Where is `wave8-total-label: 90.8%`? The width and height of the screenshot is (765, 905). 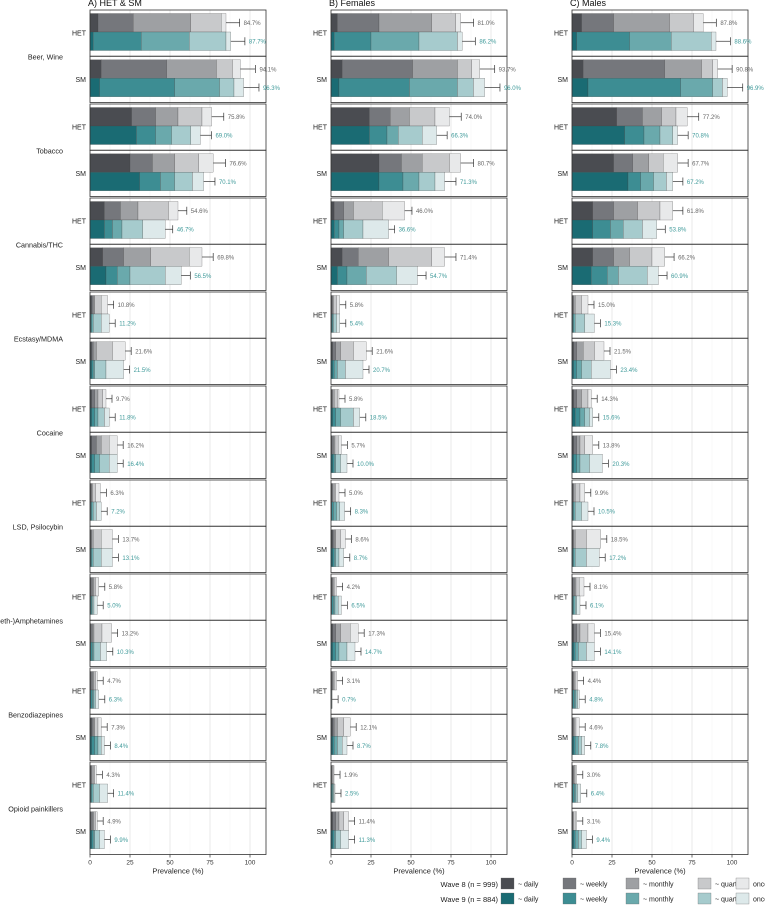
wave8-total-label: 90.8% is located at coordinates (745, 70).